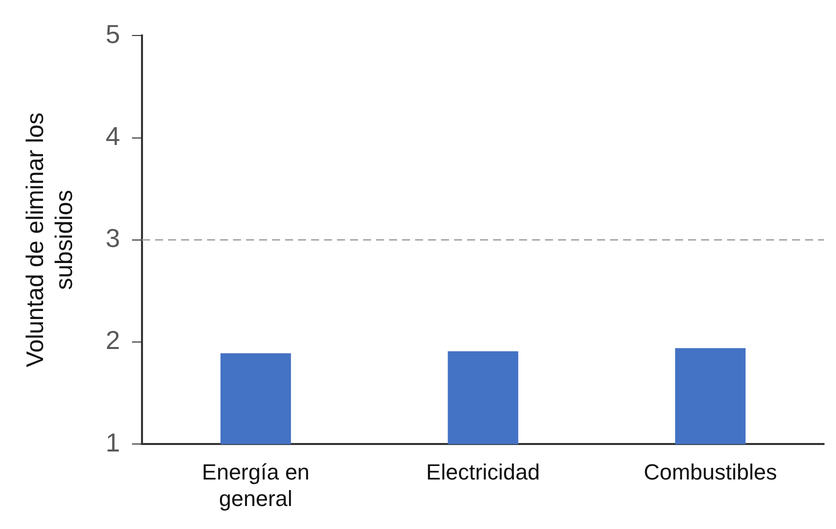 This screenshot has height=529, width=836. Describe the element at coordinates (113, 33) in the screenshot. I see `y-tick-label: 5` at that location.